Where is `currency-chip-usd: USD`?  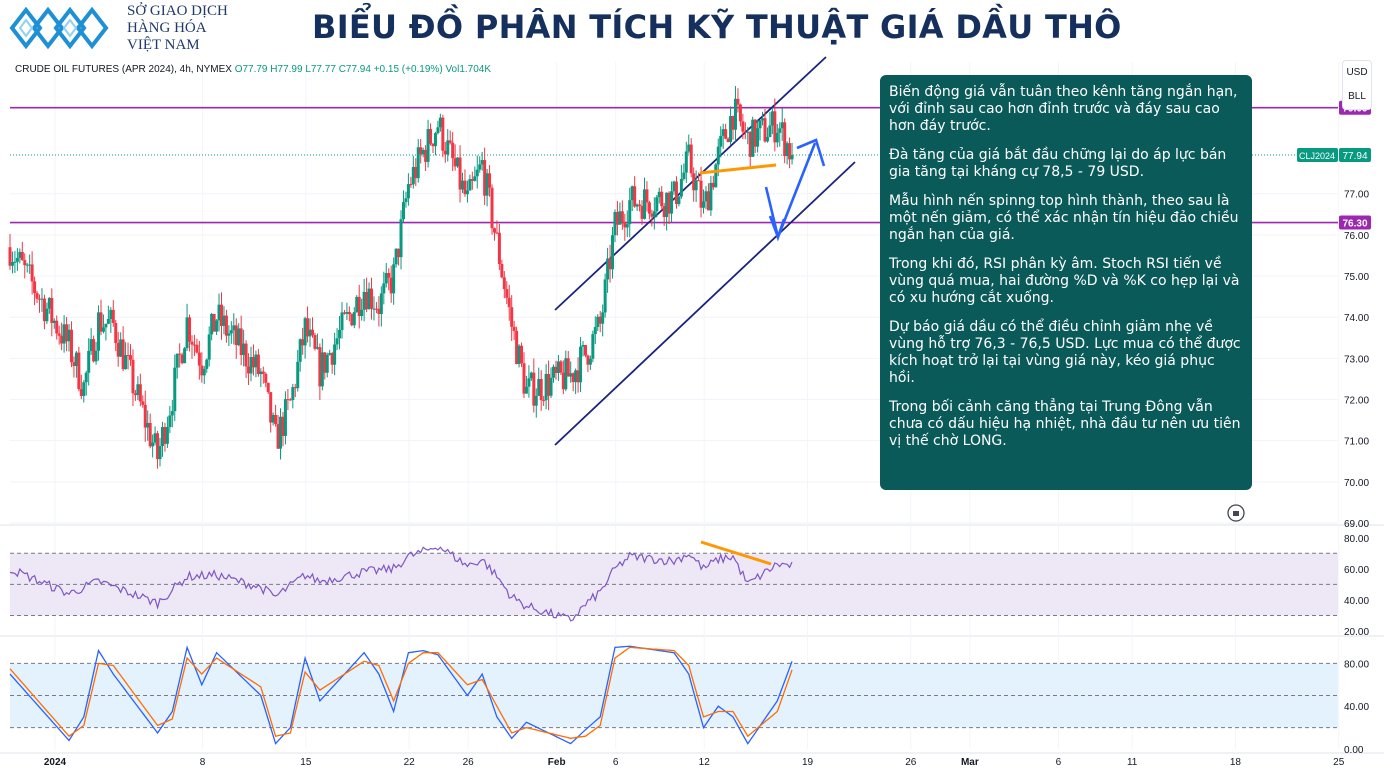
currency-chip-usd: USD is located at coordinates (1357, 72).